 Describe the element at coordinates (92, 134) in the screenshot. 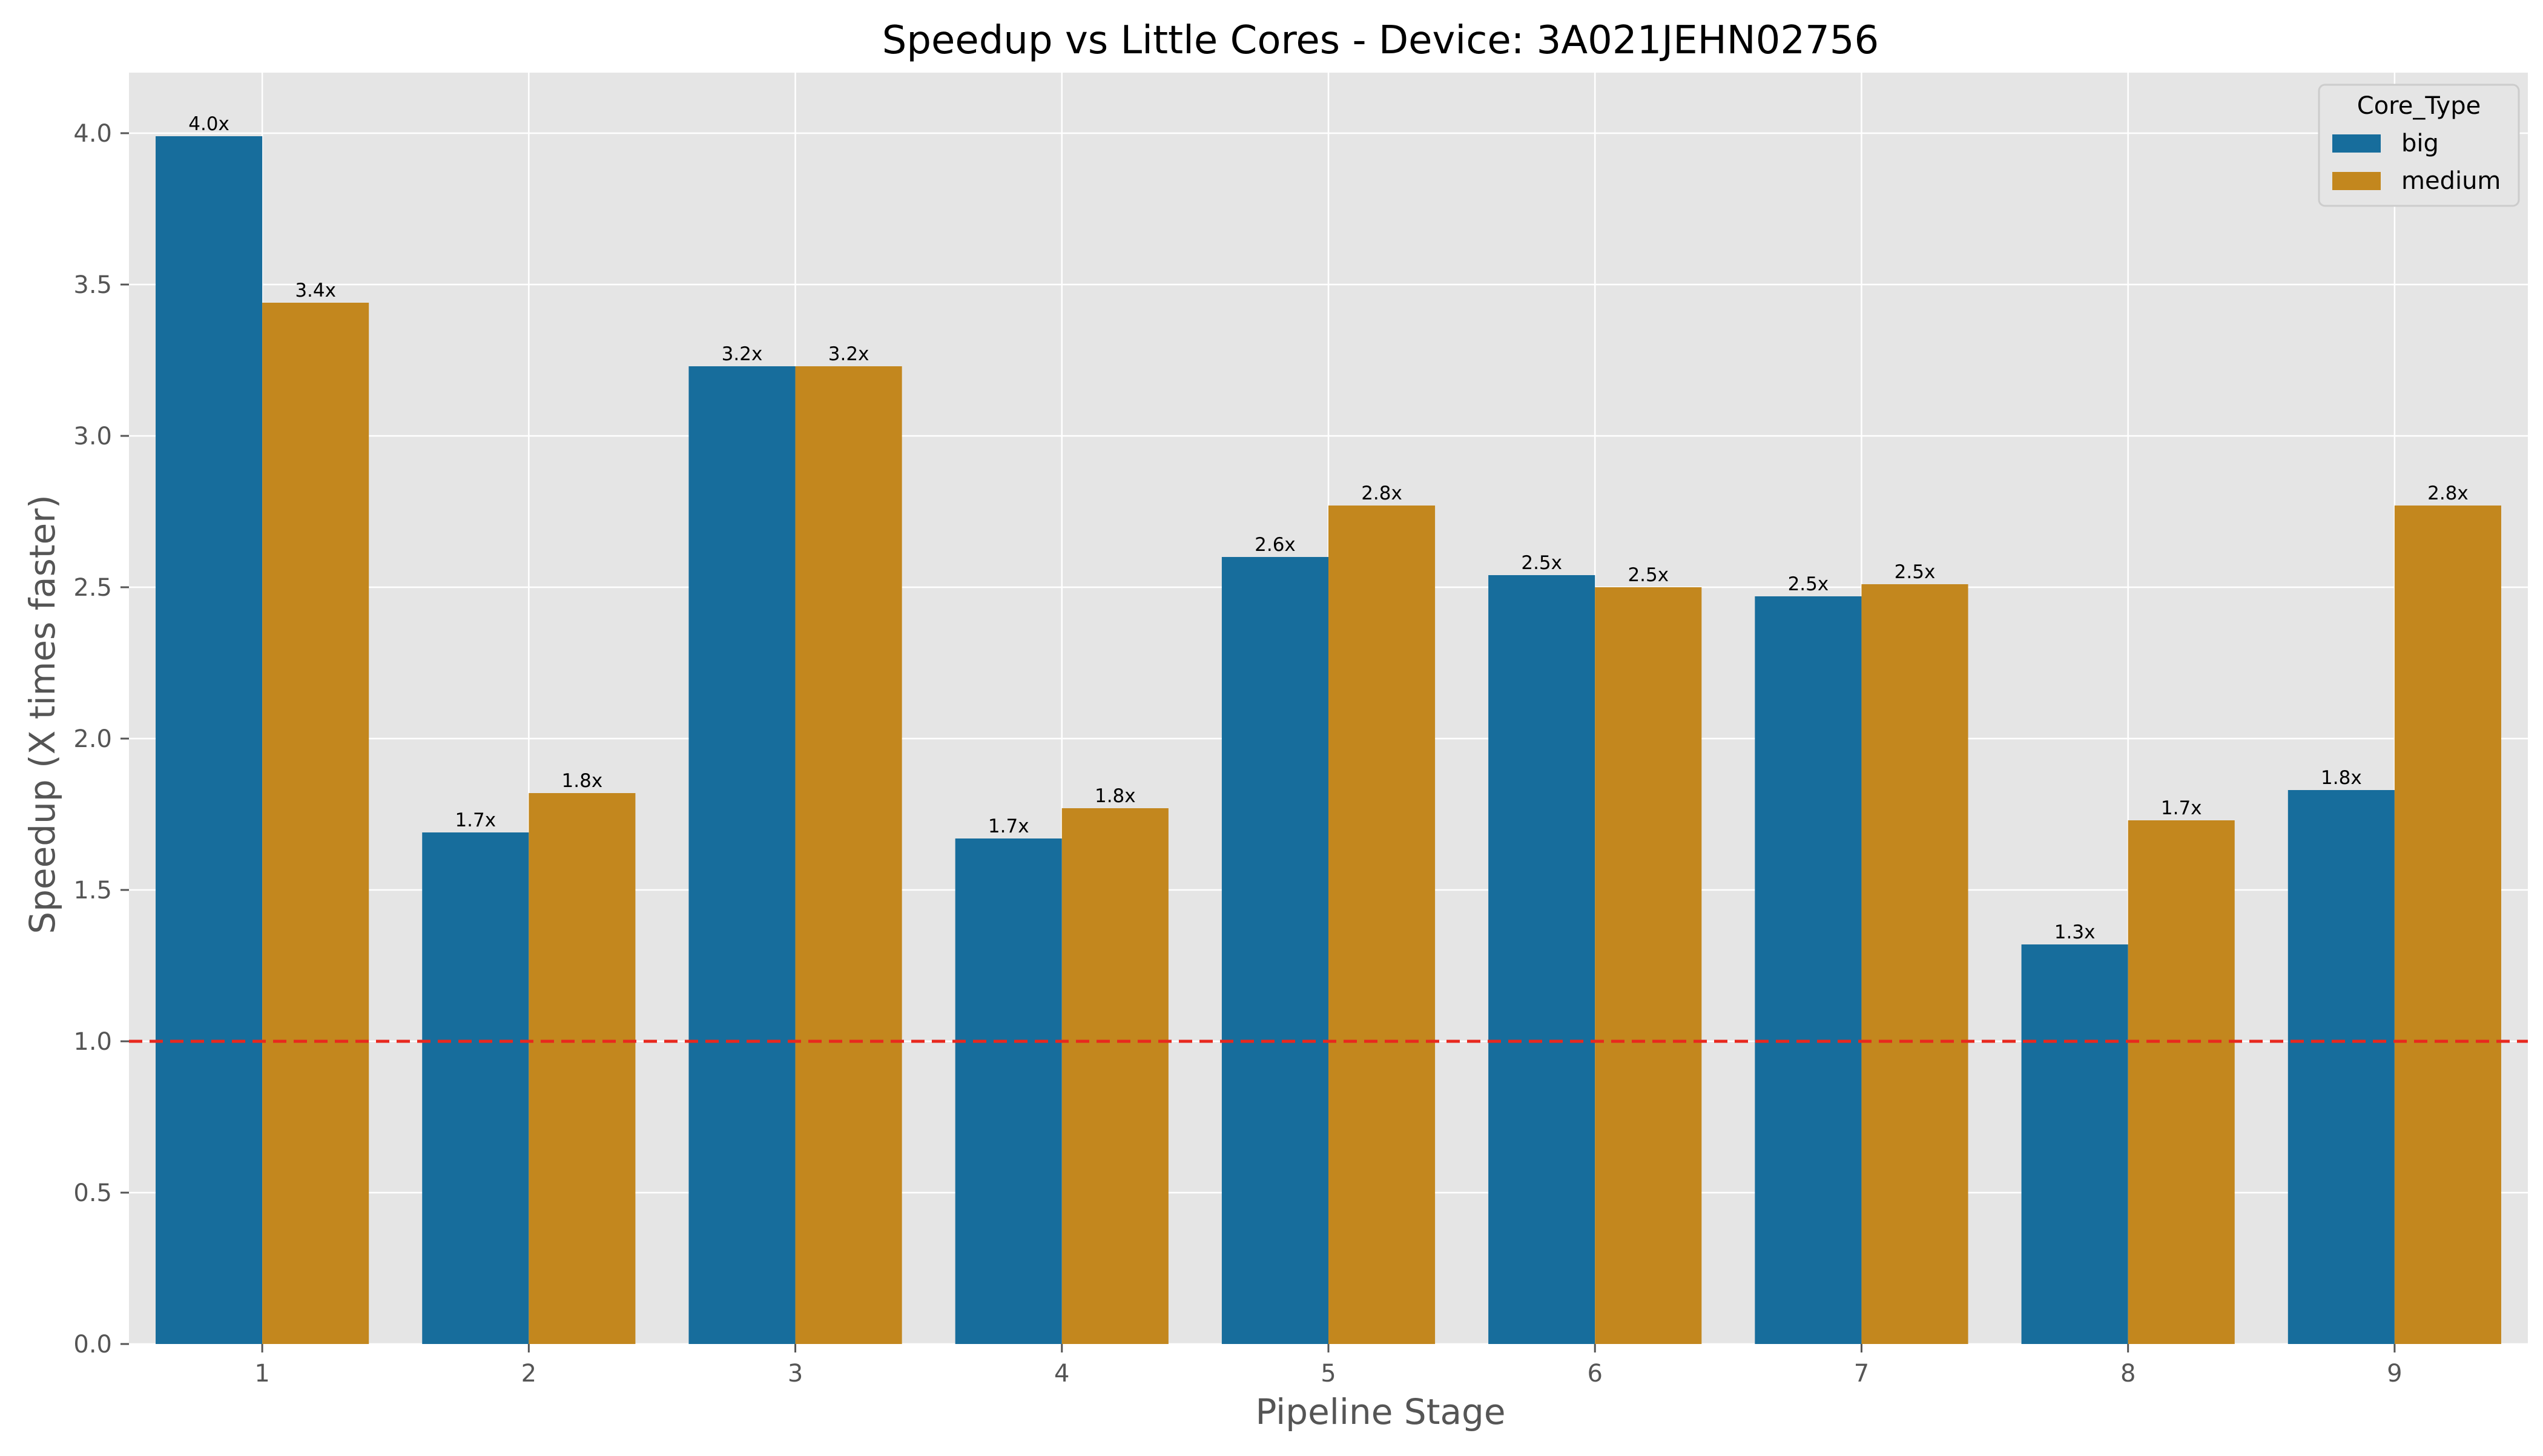

I see `y-tick-label: 4.0` at that location.